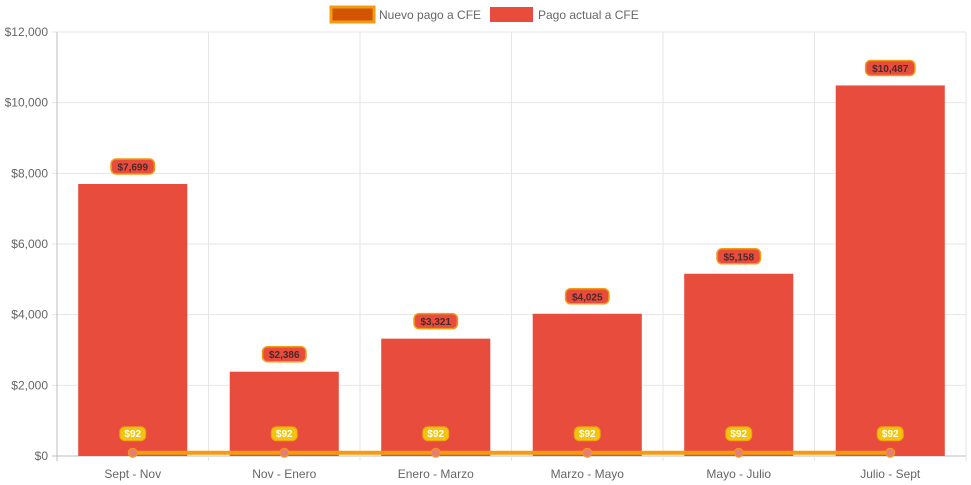 This screenshot has height=485, width=971. What do you see at coordinates (27, 32) in the screenshot?
I see `y-tick-label: $12,000` at bounding box center [27, 32].